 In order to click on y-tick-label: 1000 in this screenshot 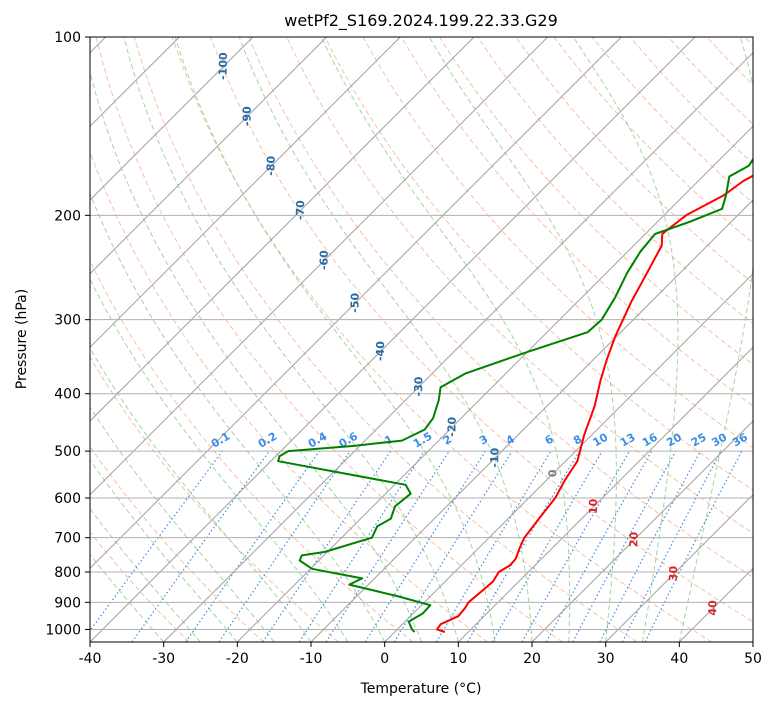, I will do `click(63, 630)`.